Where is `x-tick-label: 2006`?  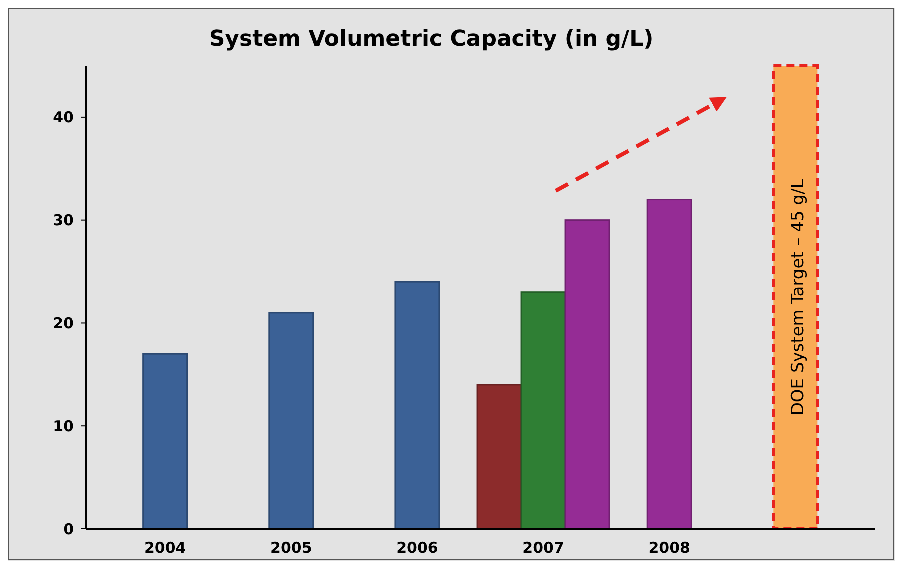
x-tick-label: 2006 is located at coordinates (417, 548).